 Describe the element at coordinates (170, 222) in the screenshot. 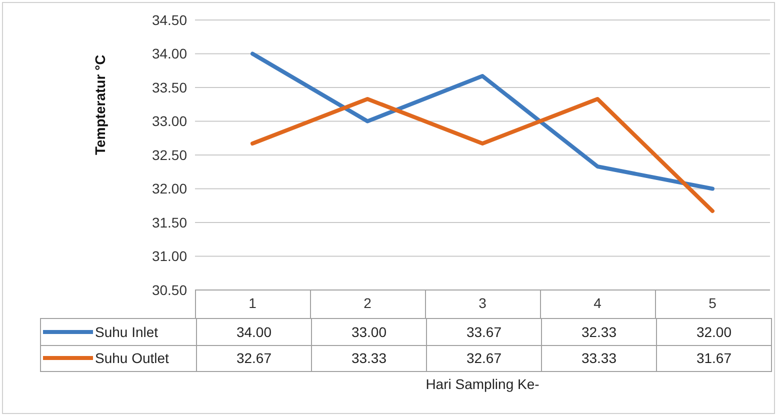

I see `y-tick-label: 31.50` at that location.